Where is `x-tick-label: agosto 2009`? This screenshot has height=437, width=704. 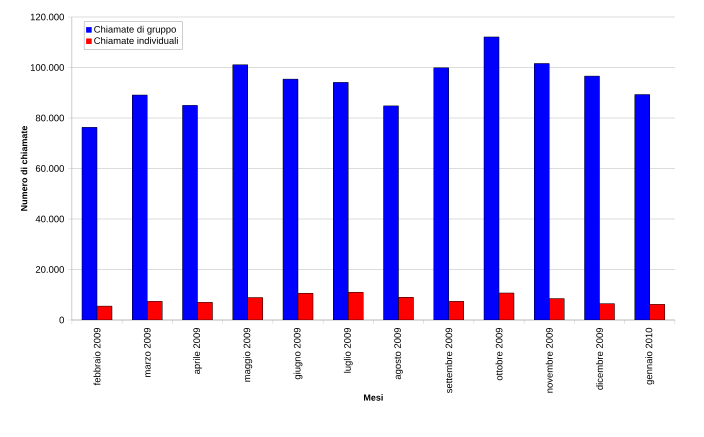 x-tick-label: agosto 2009 is located at coordinates (398, 354).